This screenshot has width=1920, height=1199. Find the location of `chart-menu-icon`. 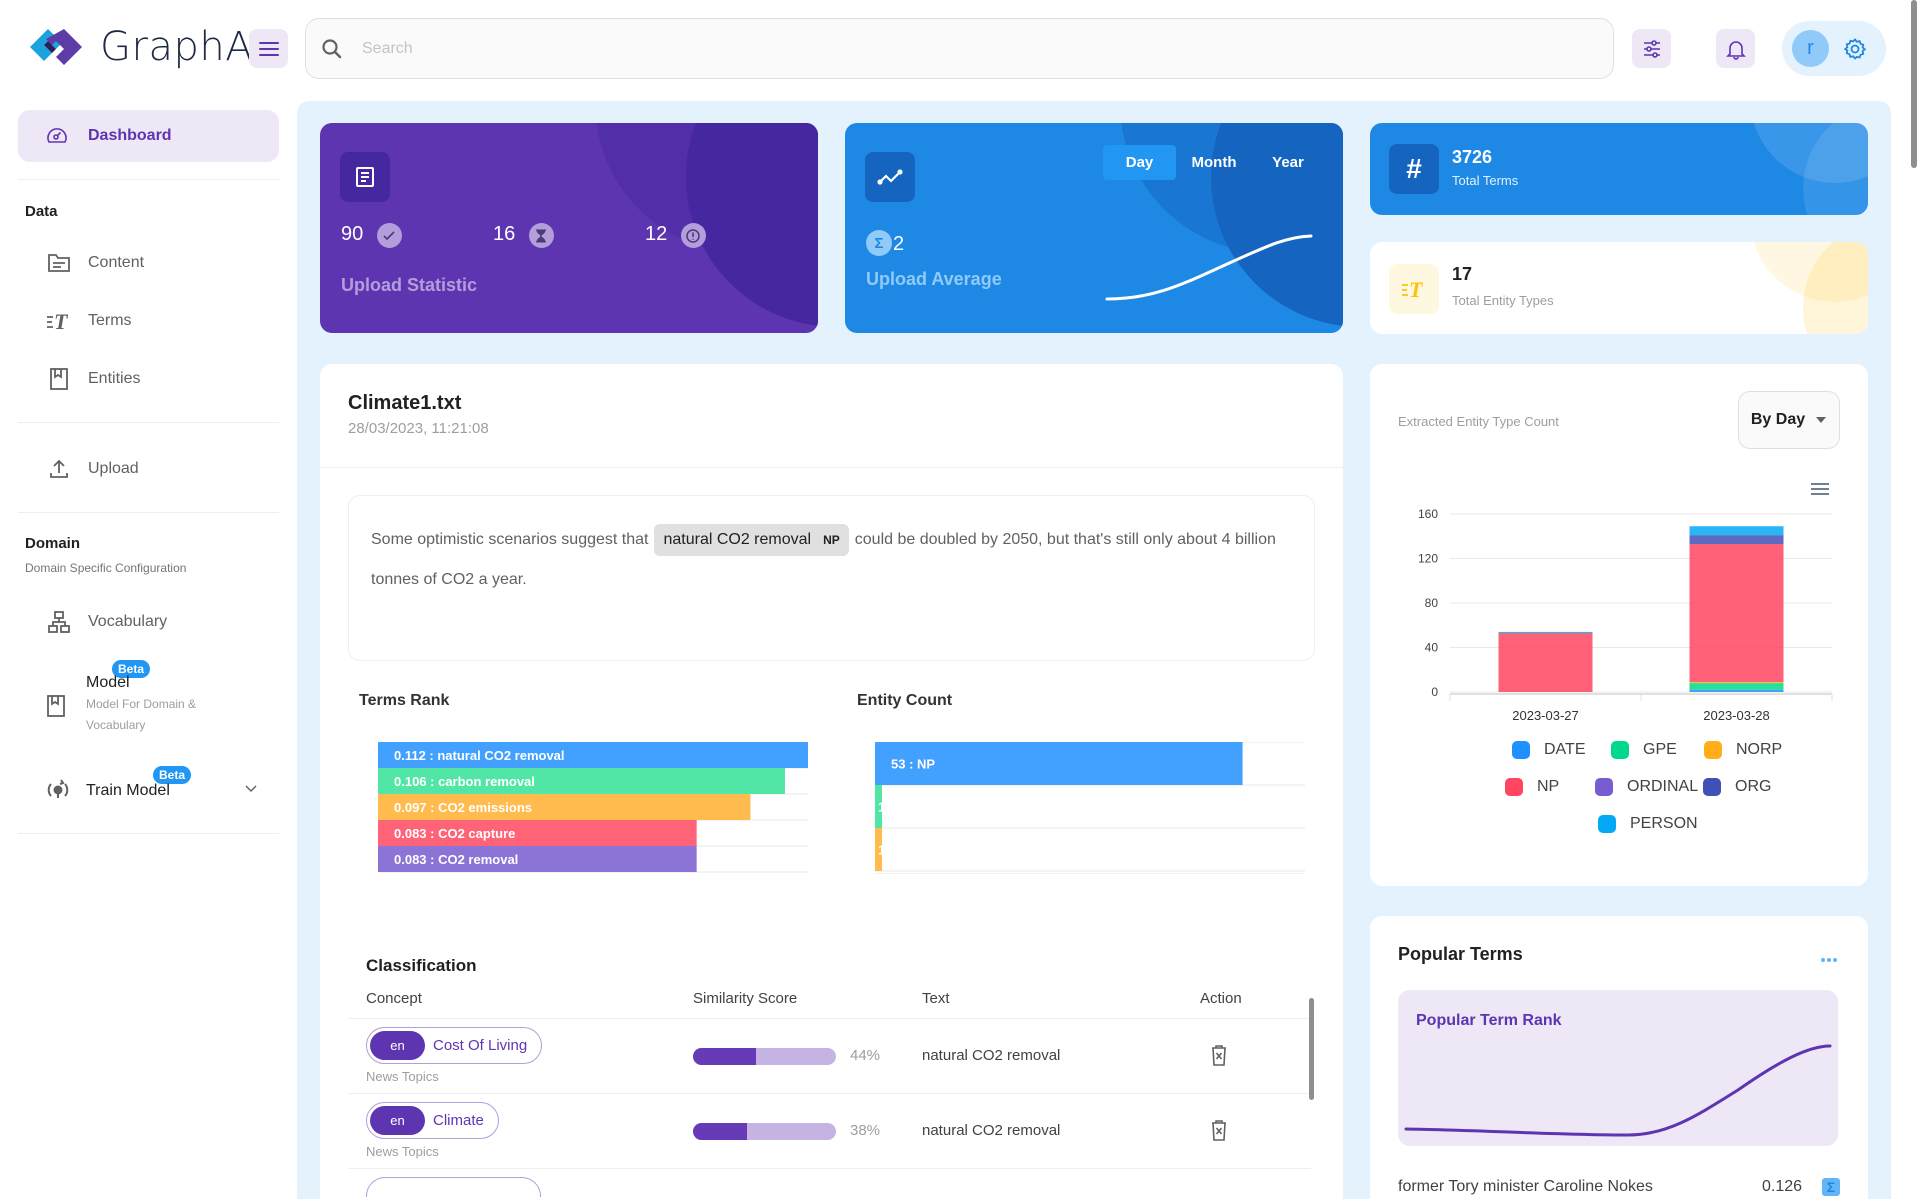

chart-menu-icon is located at coordinates (1820, 491).